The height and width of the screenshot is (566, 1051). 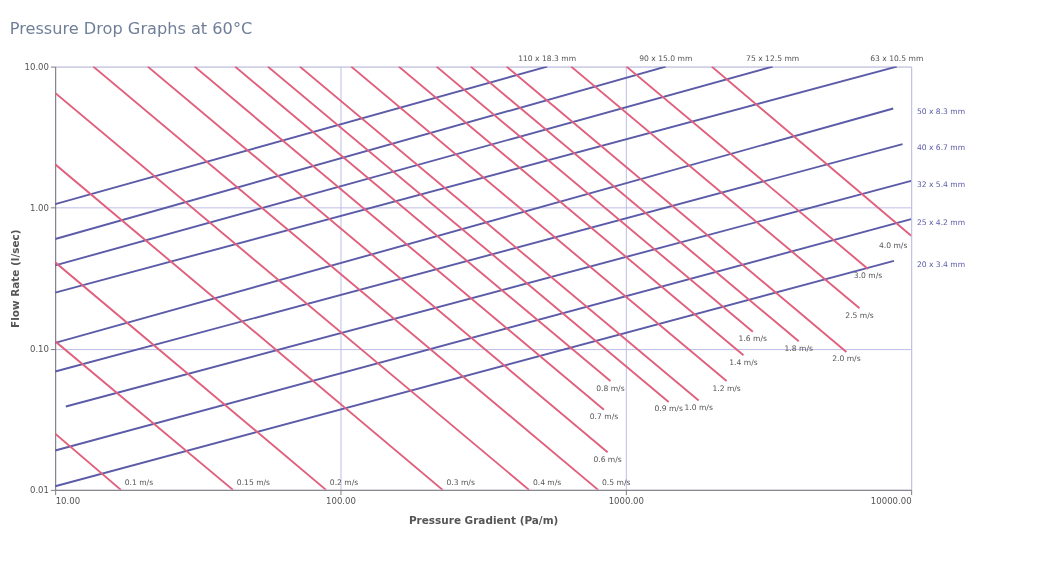 What do you see at coordinates (698, 407) in the screenshot?
I see `series-label: 1.0 m/s` at bounding box center [698, 407].